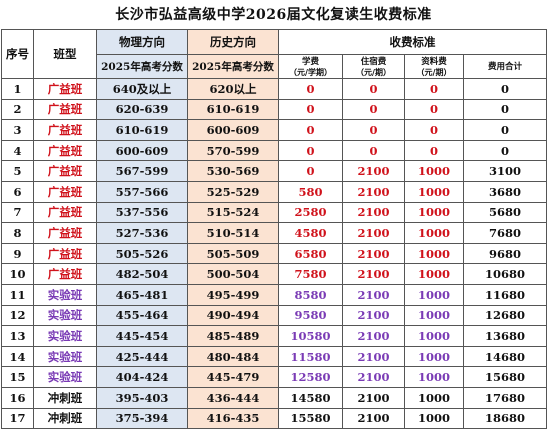 The image size is (547, 429). I want to click on header-materials-unit: （元/期）, so click(434, 71).